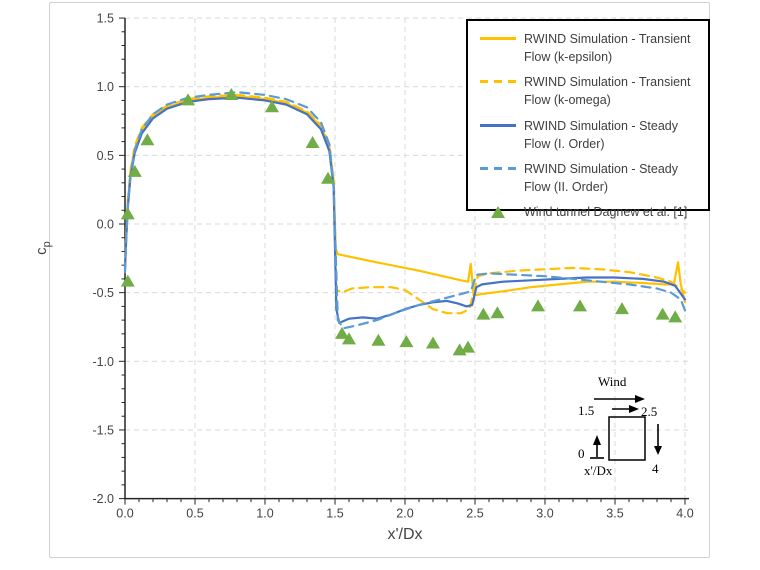 The width and height of the screenshot is (760, 570). What do you see at coordinates (124, 514) in the screenshot?
I see `x-tick-label: 0.0` at bounding box center [124, 514].